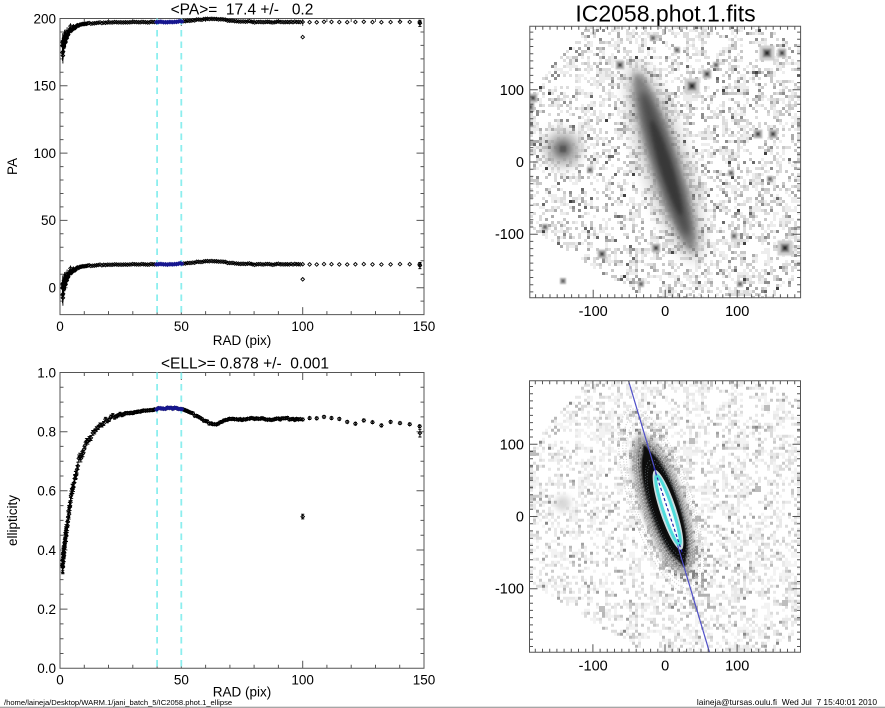  I want to click on svg-text: ellipticity, so click(12, 520).